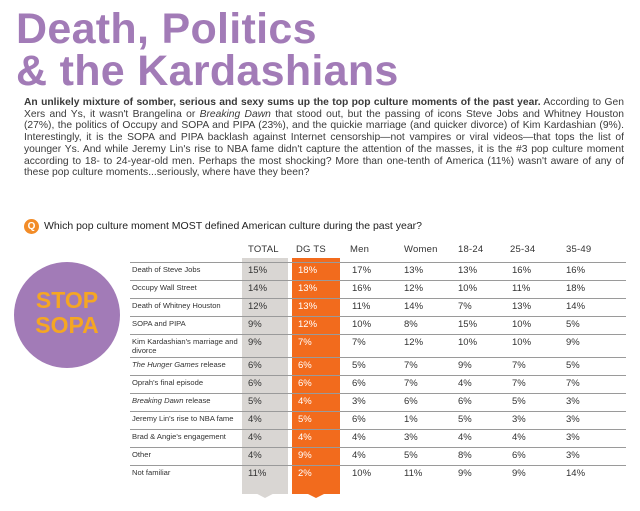 The height and width of the screenshot is (511, 640). I want to click on row-label: Occupy Wall Street, so click(187, 287).